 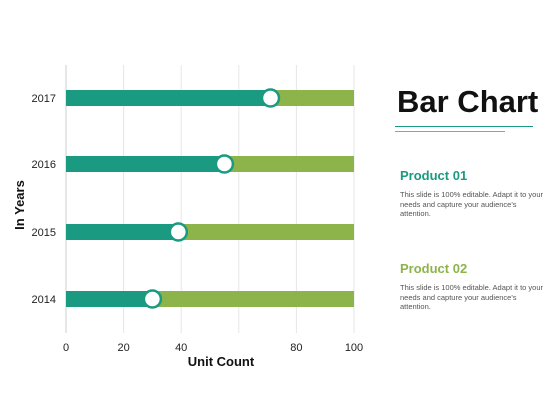 I want to click on product-02-name: Product 02, so click(x=434, y=268).